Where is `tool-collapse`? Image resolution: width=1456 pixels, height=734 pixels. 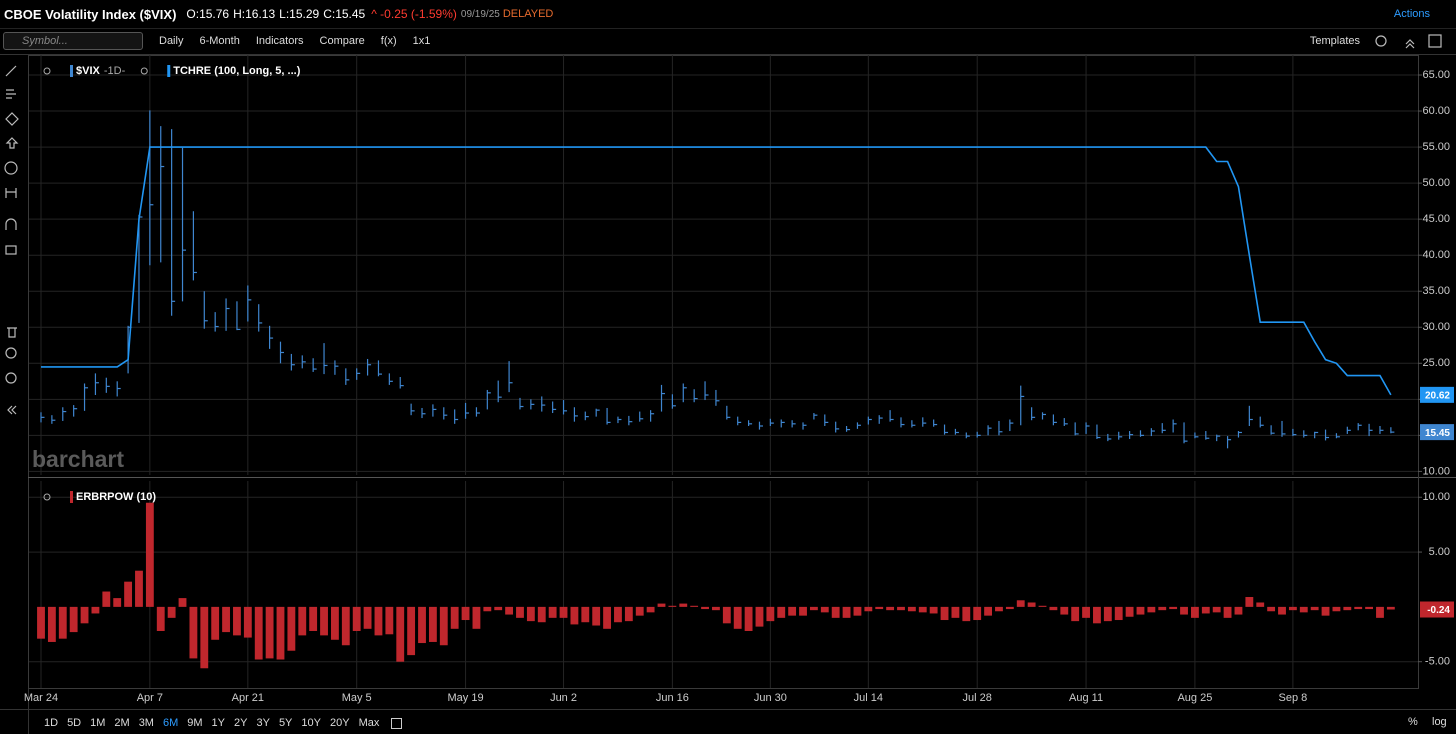
tool-collapse is located at coordinates (12, 410).